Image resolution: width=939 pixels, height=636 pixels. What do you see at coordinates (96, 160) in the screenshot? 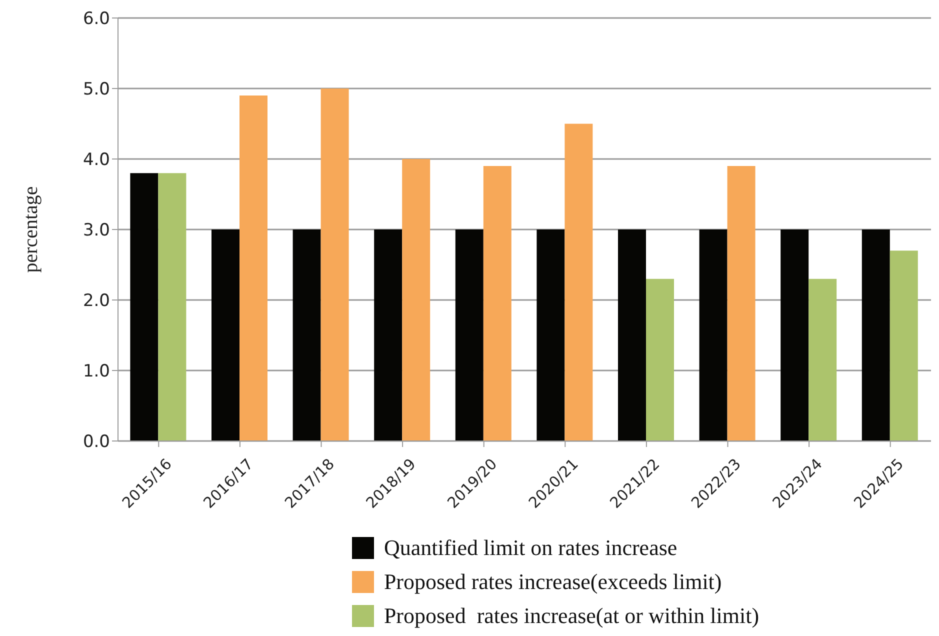
I see `y-tick-label: 4.0` at bounding box center [96, 160].